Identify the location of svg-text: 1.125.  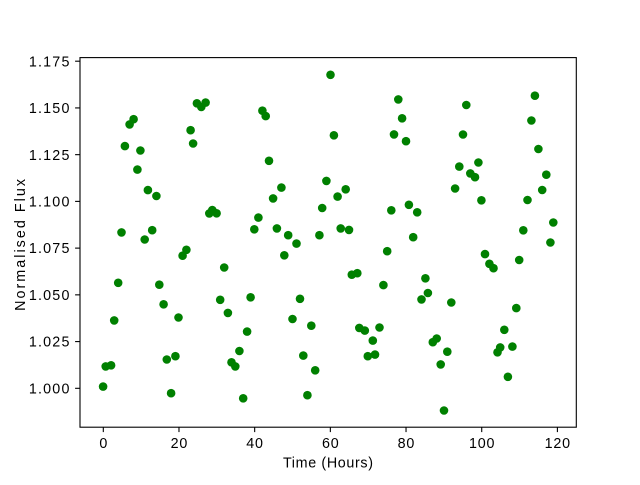
(50, 156).